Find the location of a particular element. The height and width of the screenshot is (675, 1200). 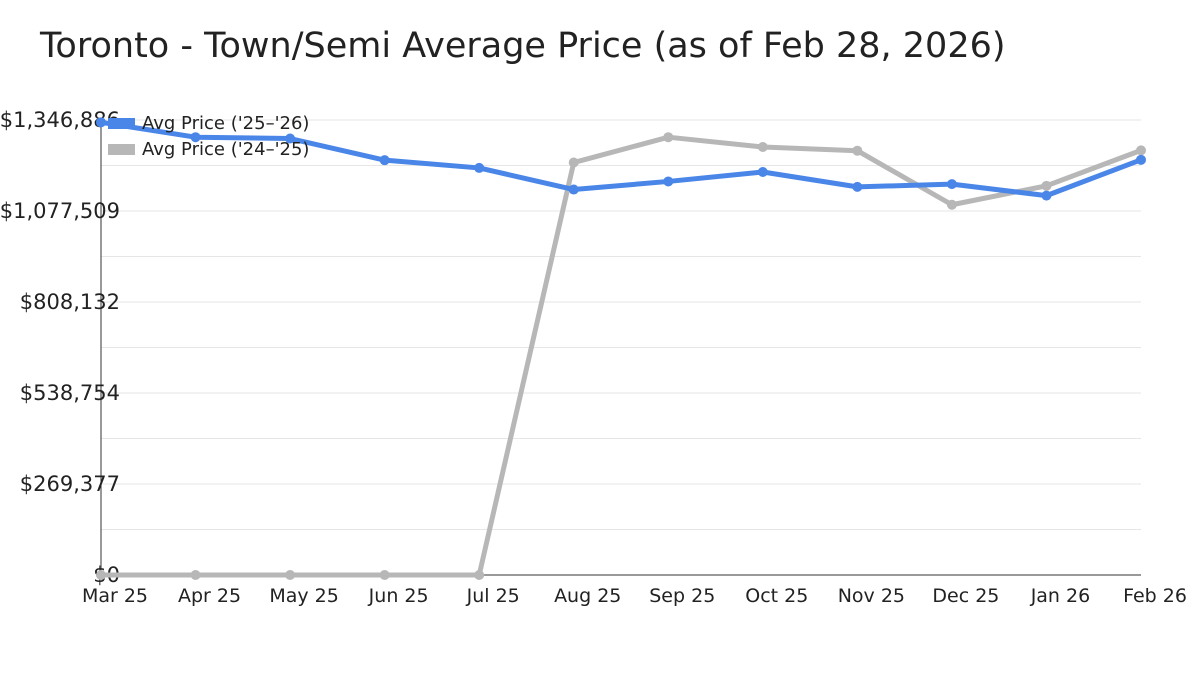

x-tick-label: Nov 25 is located at coordinates (871, 596).